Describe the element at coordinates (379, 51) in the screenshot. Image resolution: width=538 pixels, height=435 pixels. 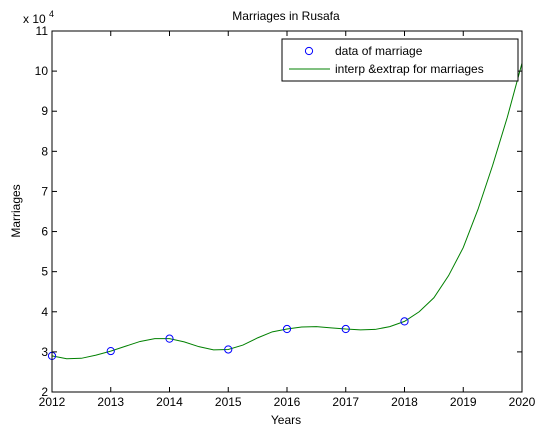
I see `legend-label-data: data of marriage` at that location.